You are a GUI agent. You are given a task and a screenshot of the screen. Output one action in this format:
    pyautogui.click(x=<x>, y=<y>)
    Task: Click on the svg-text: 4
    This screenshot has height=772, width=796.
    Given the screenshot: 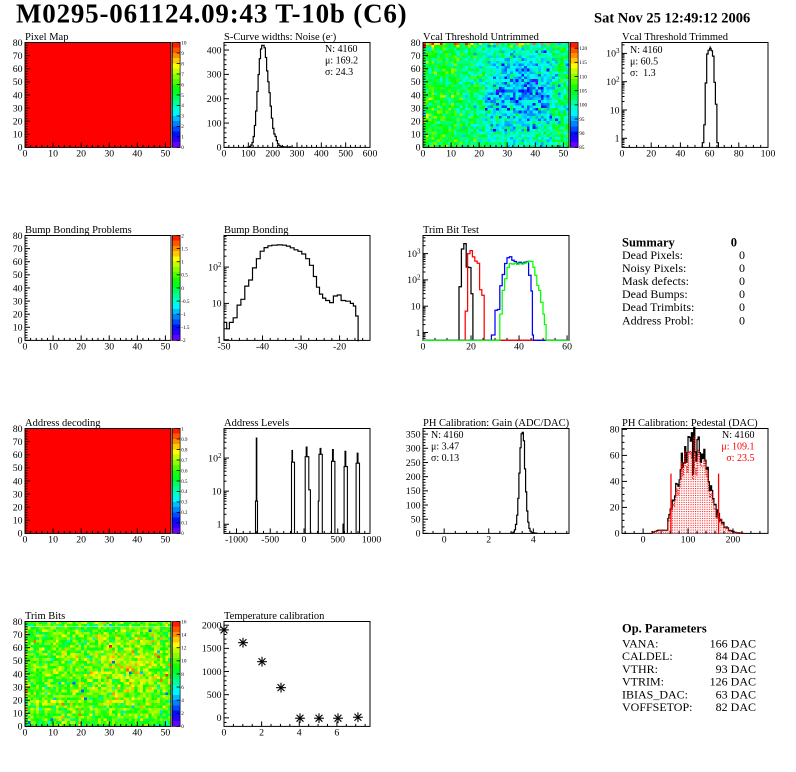 What is the action you would take?
    pyautogui.click(x=182, y=106)
    